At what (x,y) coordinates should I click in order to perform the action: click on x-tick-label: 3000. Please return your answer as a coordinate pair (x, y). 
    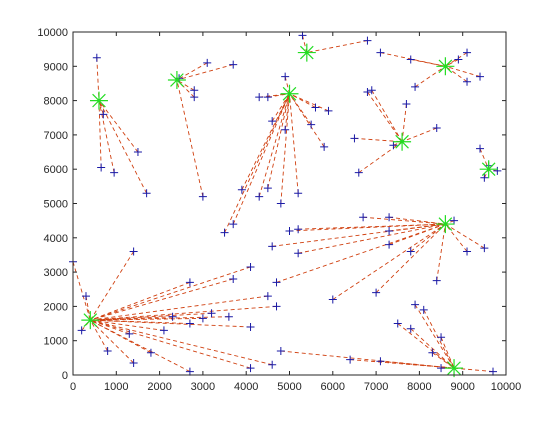
    Looking at the image, I should click on (203, 387).